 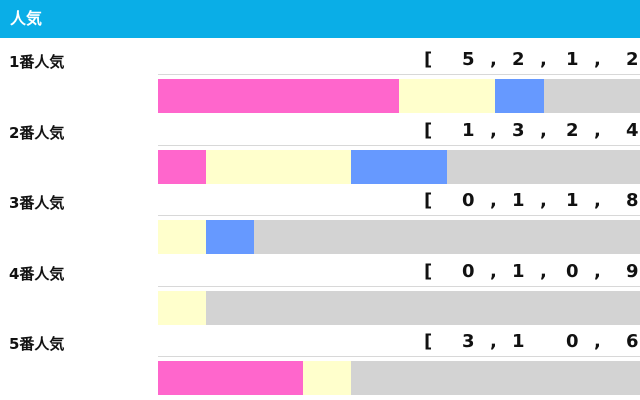 I want to click on row-label: 5番人気, so click(x=37, y=344).